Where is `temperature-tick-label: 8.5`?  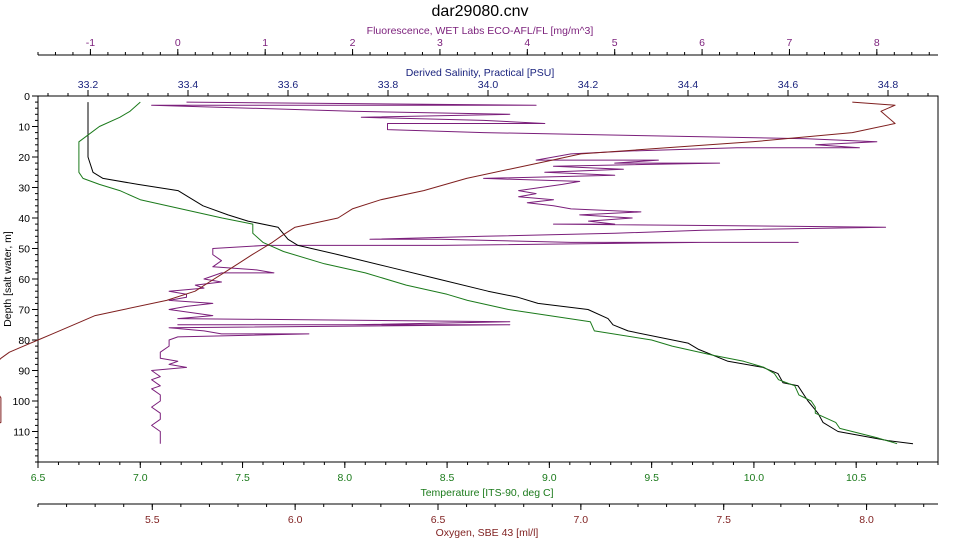
temperature-tick-label: 8.5 is located at coordinates (447, 478).